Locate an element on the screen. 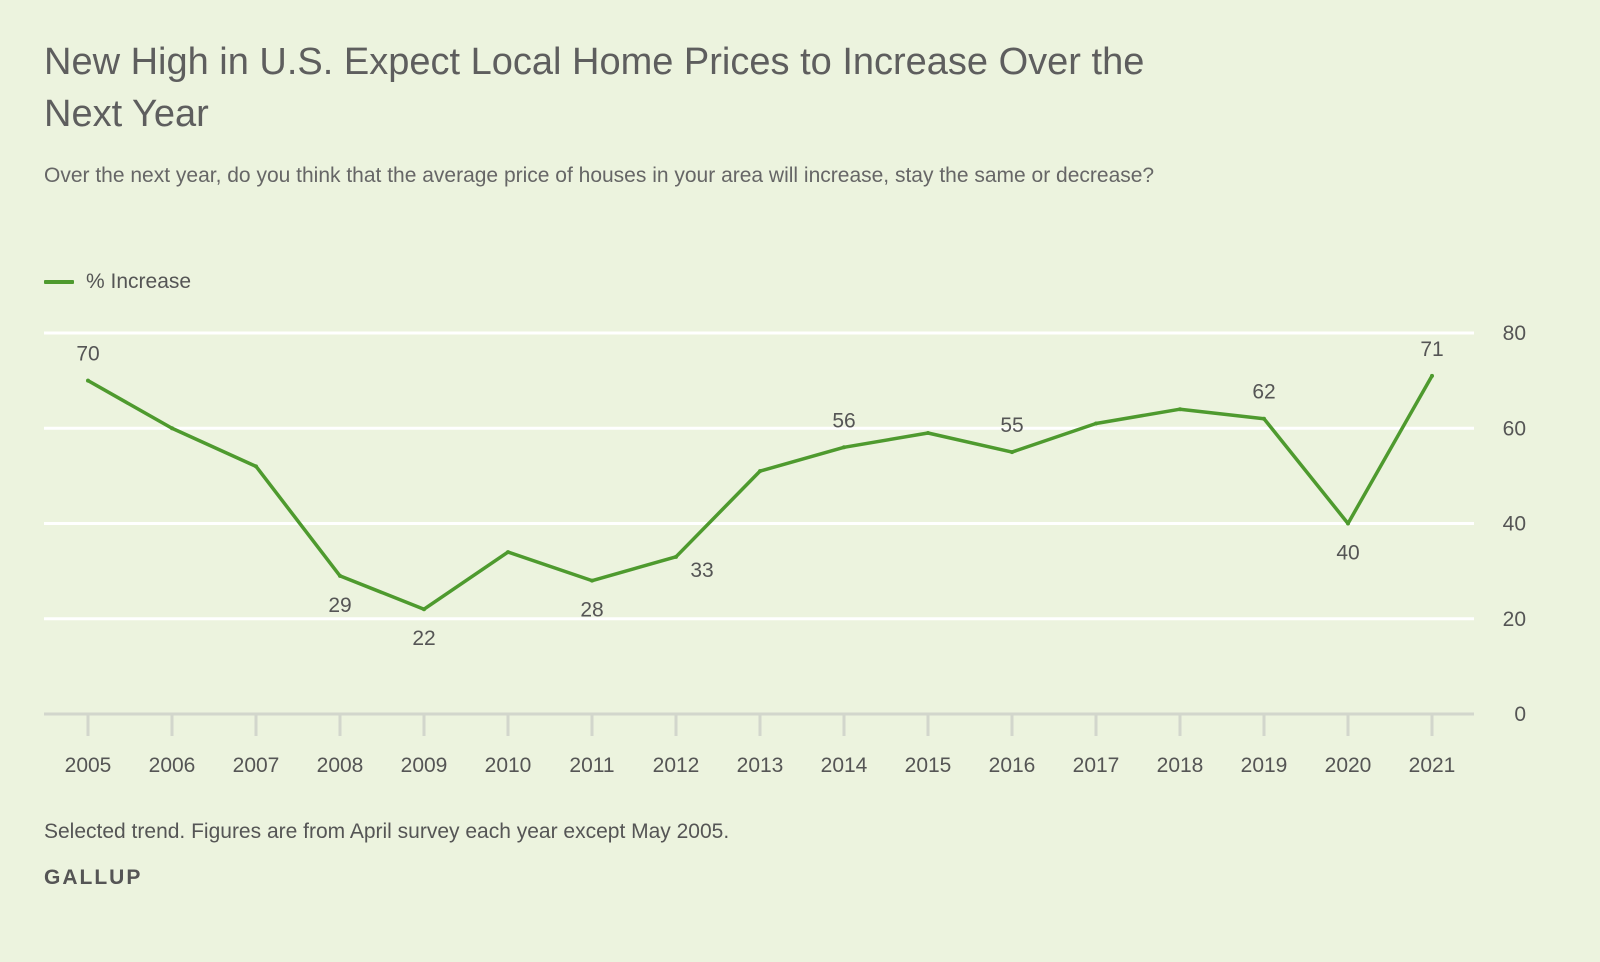 This screenshot has width=1600, height=962. x-tick-label: 2013 is located at coordinates (760, 765).